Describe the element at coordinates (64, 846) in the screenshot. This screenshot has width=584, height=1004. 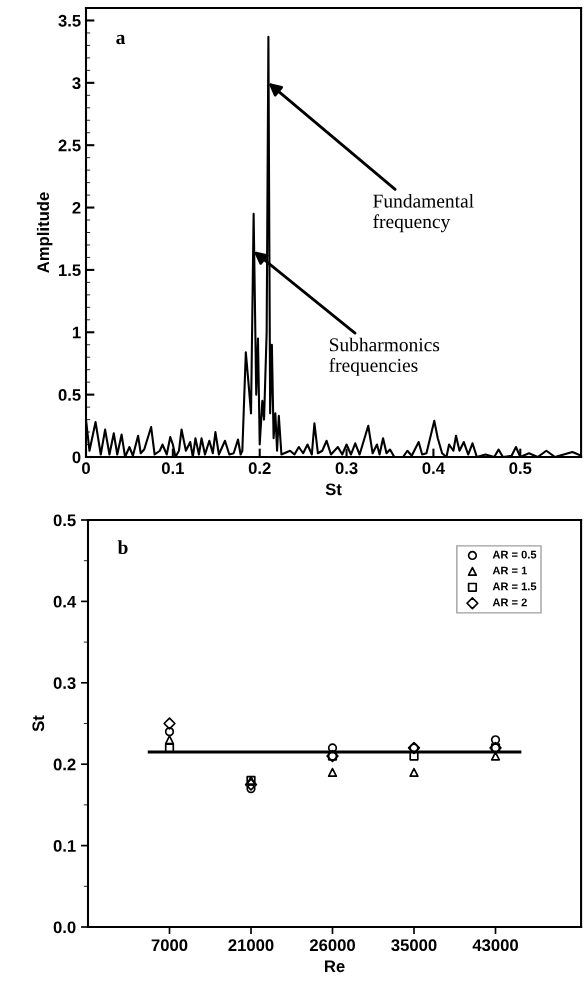
I see `y-tick-label: 0.1` at that location.